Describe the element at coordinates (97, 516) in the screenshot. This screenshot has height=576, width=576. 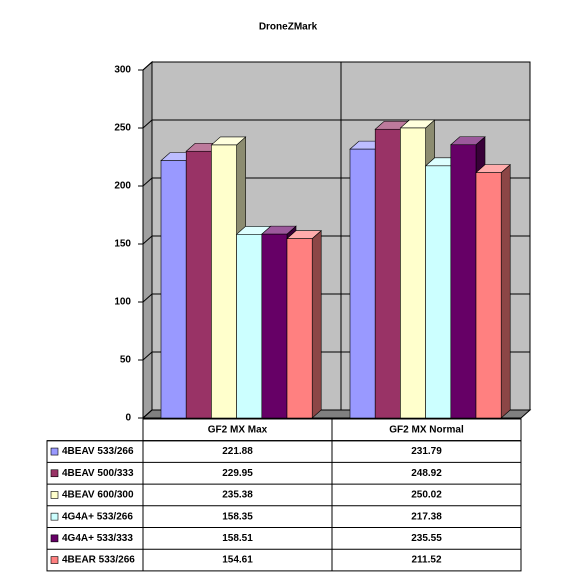
I see `legend-label: 4G4A+ 533/266` at that location.